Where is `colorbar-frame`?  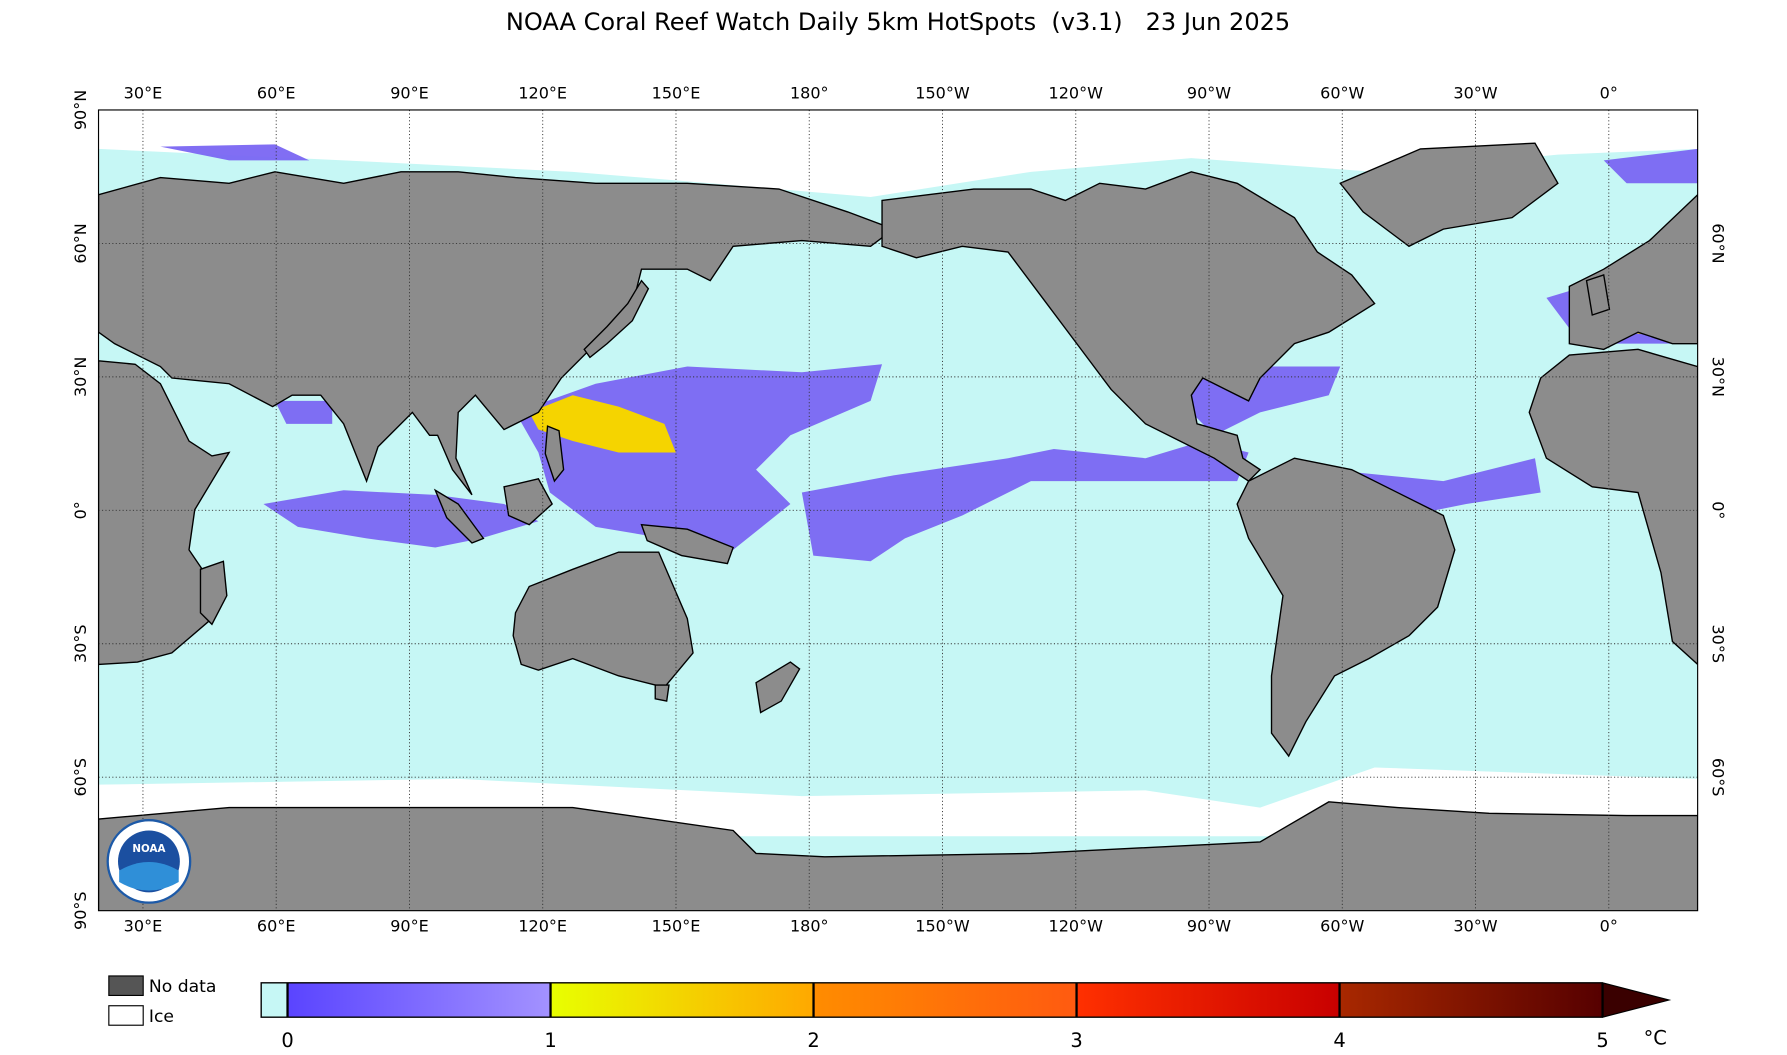 colorbar-frame is located at coordinates (931, 1000).